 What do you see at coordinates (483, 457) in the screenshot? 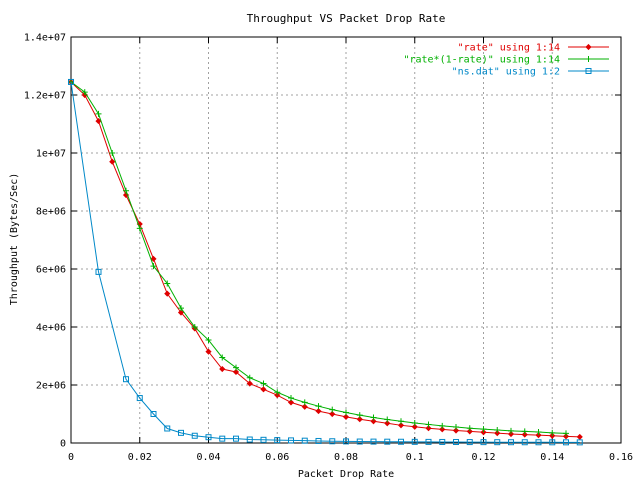
I see `x-tick-label: 0.12` at bounding box center [483, 457].